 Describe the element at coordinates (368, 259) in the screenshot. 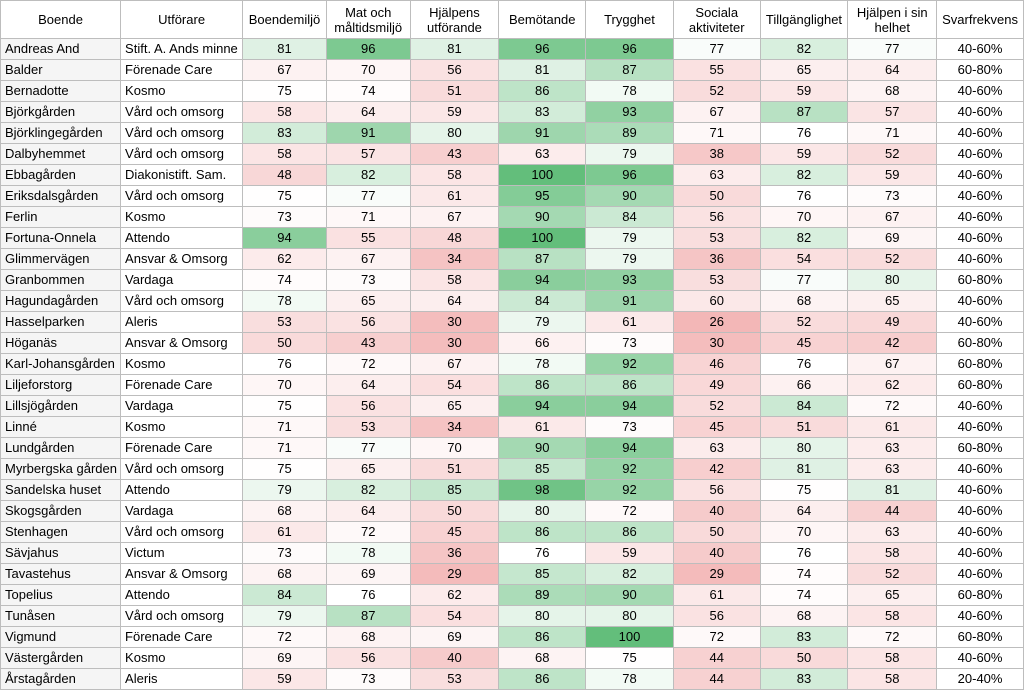

I see `cell-mat-maltidsmiljo: 67` at that location.